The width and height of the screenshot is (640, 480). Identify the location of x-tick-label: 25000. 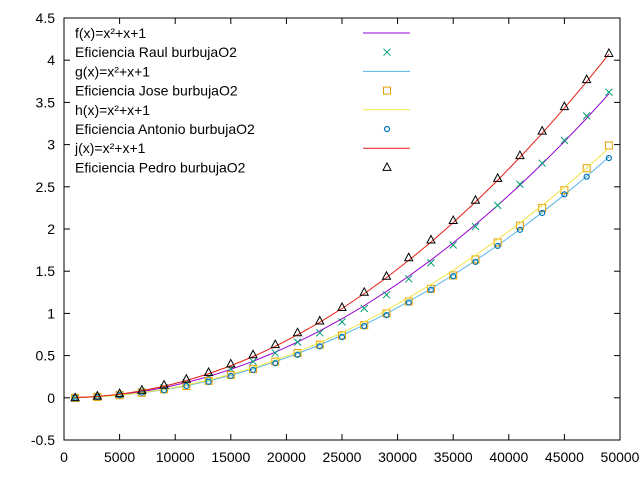
(342, 457).